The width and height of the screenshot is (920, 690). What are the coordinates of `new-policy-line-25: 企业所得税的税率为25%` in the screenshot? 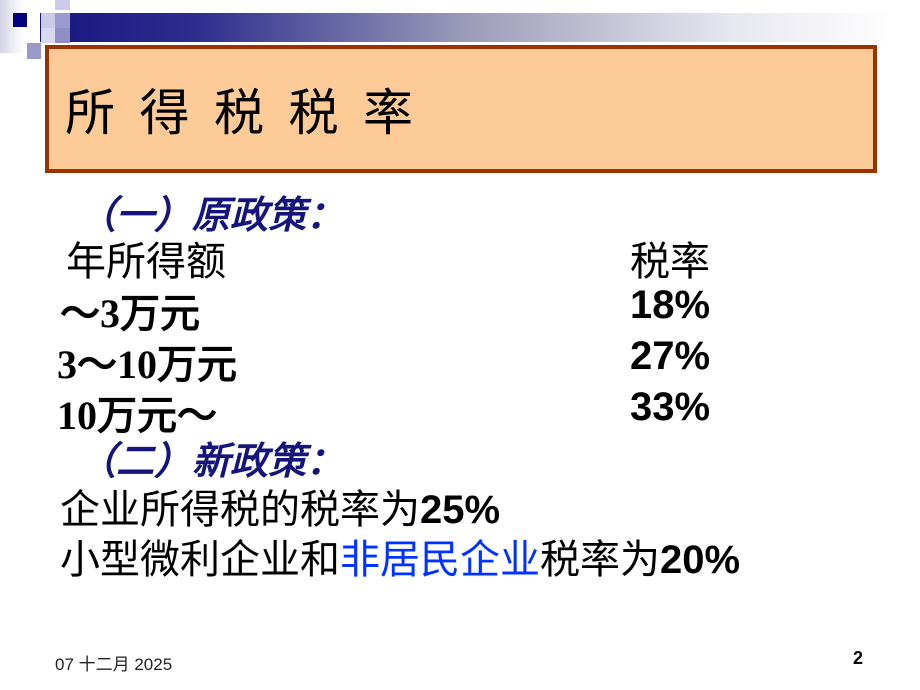 It's located at (280, 506).